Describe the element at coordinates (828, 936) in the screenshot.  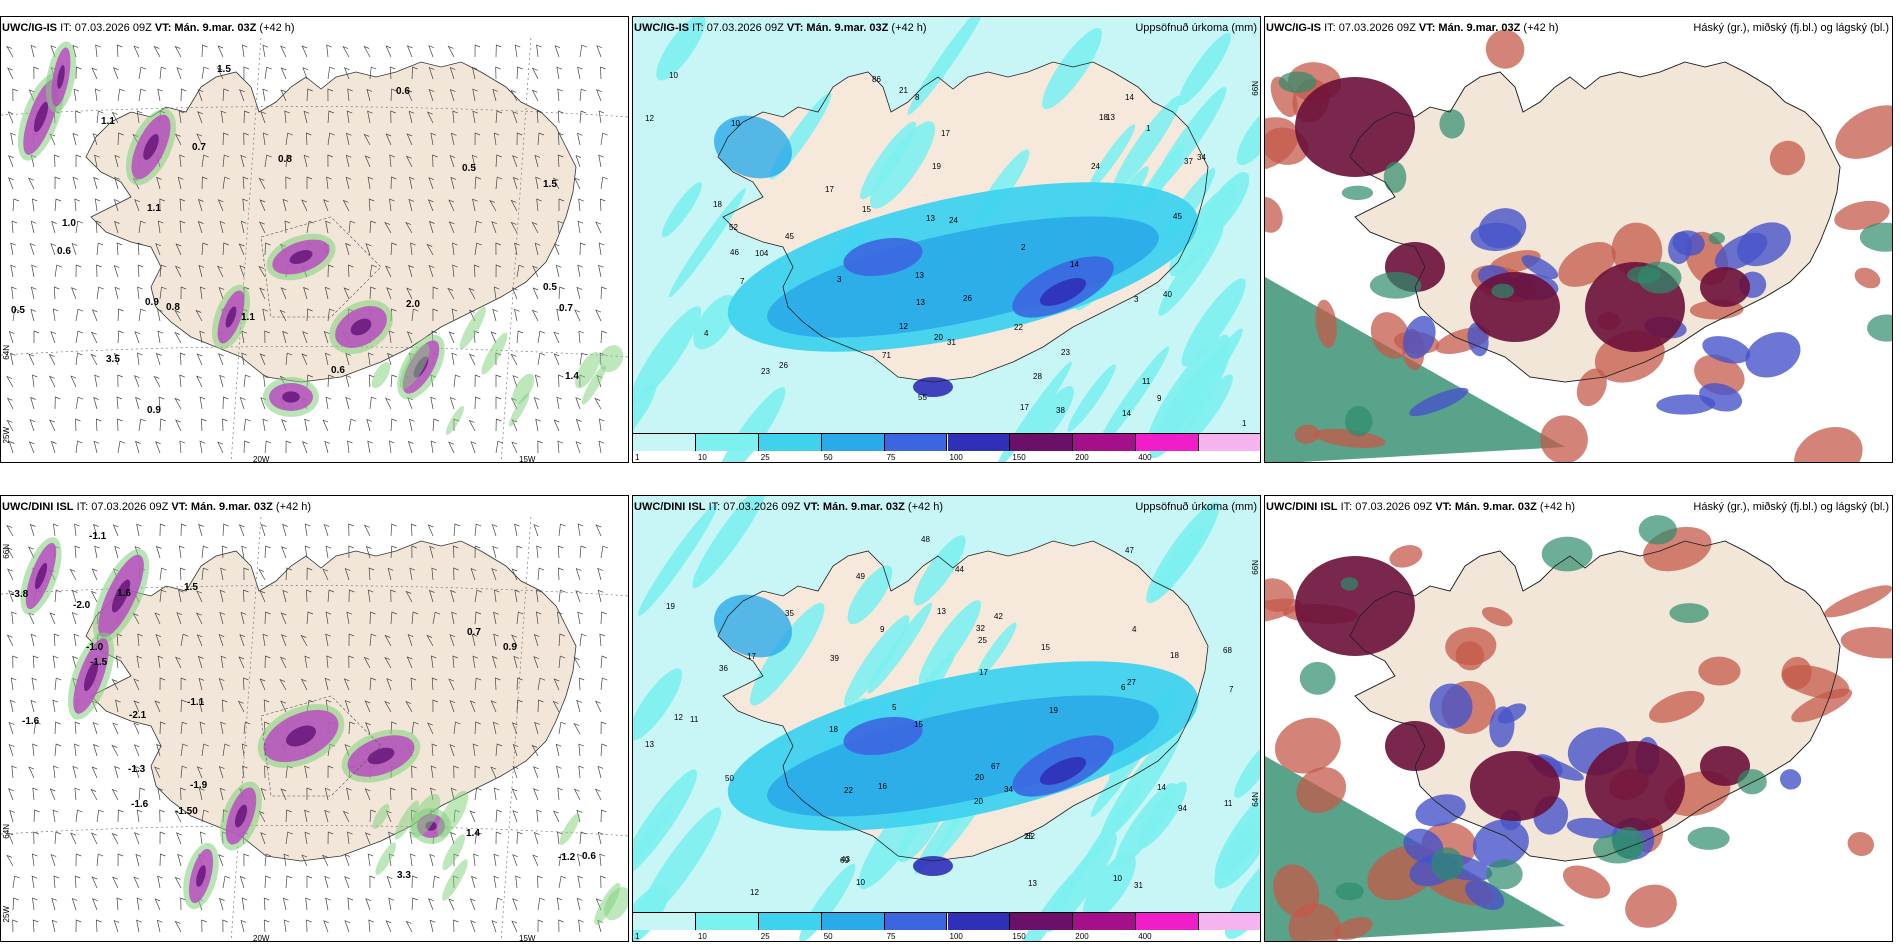
I see `colorbar-tick-label: 50` at that location.